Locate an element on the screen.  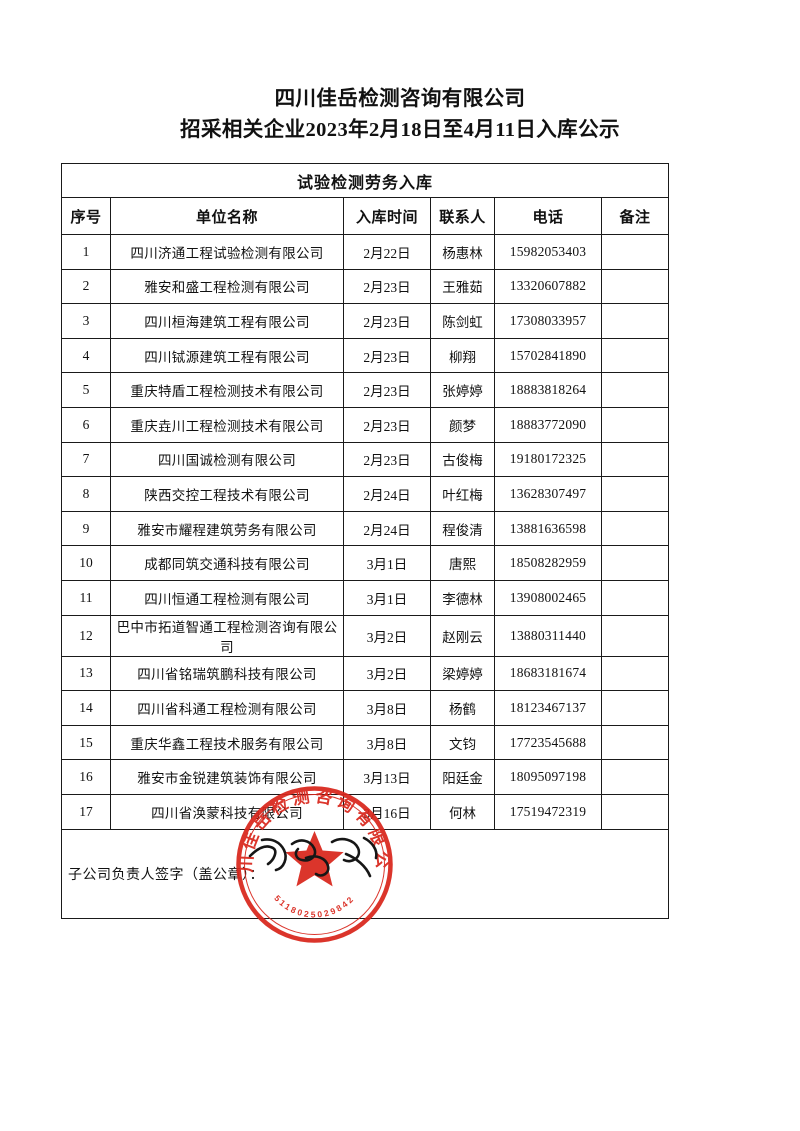
cell-contact: 陈剑虹 is located at coordinates (462, 321).